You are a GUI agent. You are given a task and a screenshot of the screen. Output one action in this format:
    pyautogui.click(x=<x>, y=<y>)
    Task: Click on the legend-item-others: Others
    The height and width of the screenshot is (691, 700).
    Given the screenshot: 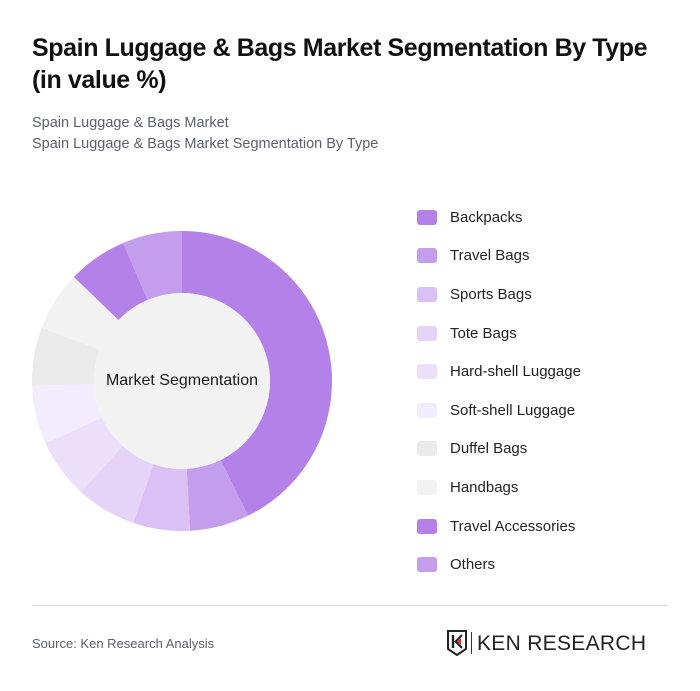 What is the action you would take?
    pyautogui.click(x=499, y=564)
    